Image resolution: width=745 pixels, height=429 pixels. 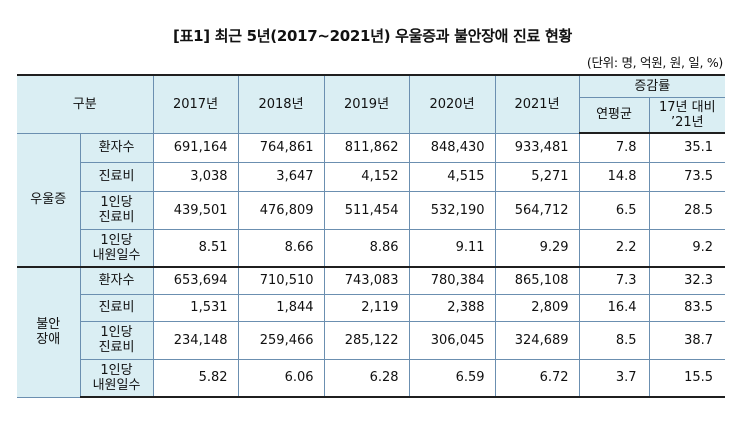 What do you see at coordinates (452, 104) in the screenshot?
I see `header-year: 2020년` at bounding box center [452, 104].